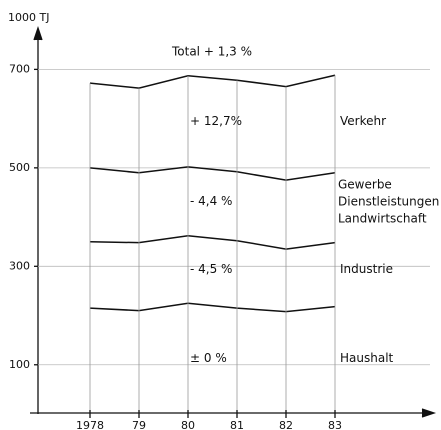  I want to click on legend-label: Industrie, so click(366, 269).